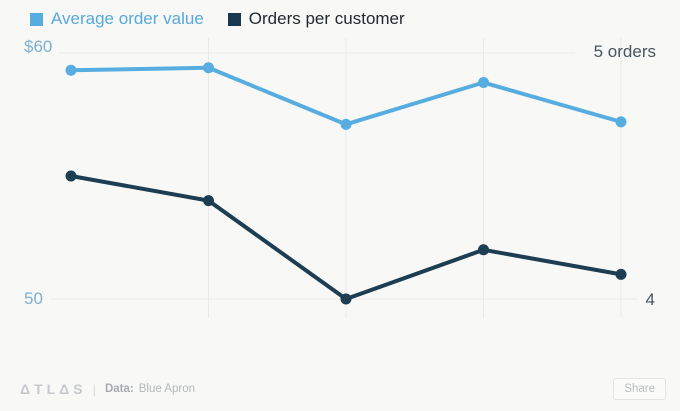 Image resolution: width=680 pixels, height=411 pixels. What do you see at coordinates (38, 46) in the screenshot?
I see `left-axis-top-tick-label: $60` at bounding box center [38, 46].